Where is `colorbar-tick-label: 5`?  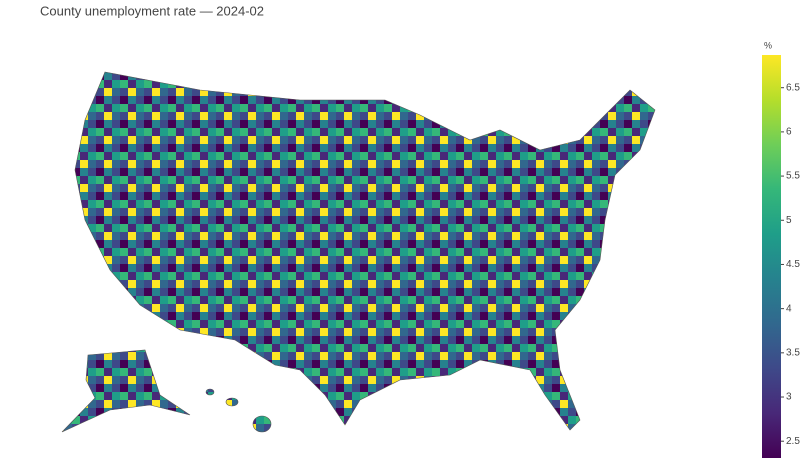
colorbar-tick-label: 5 is located at coordinates (789, 220).